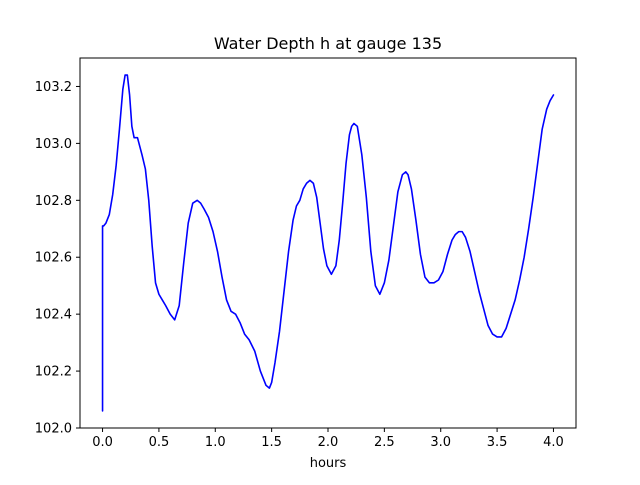 Image resolution: width=640 pixels, height=485 pixels. Describe the element at coordinates (384, 442) in the screenshot. I see `x-tick-label: 2.5` at that location.